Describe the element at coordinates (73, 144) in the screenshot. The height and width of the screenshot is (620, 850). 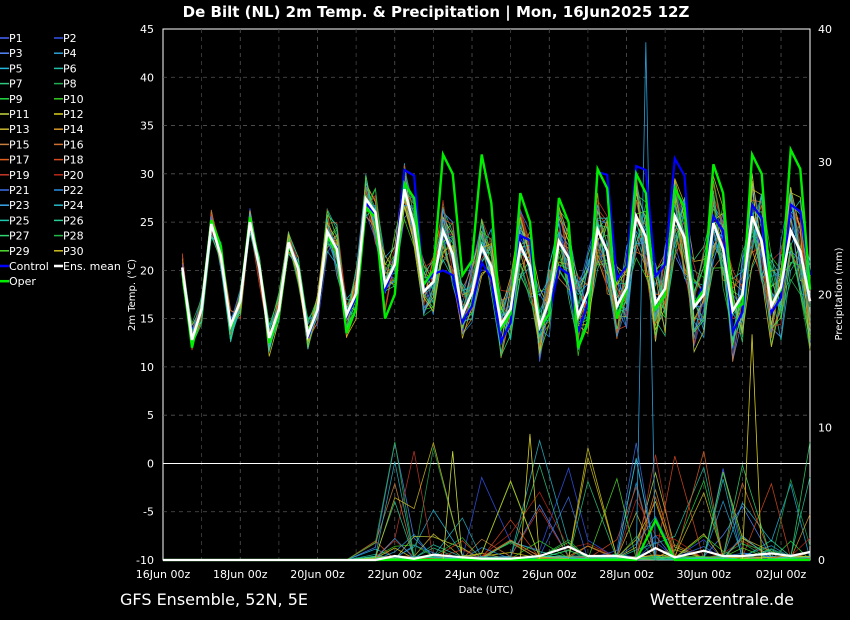
I see `legend-label: P16` at that location.